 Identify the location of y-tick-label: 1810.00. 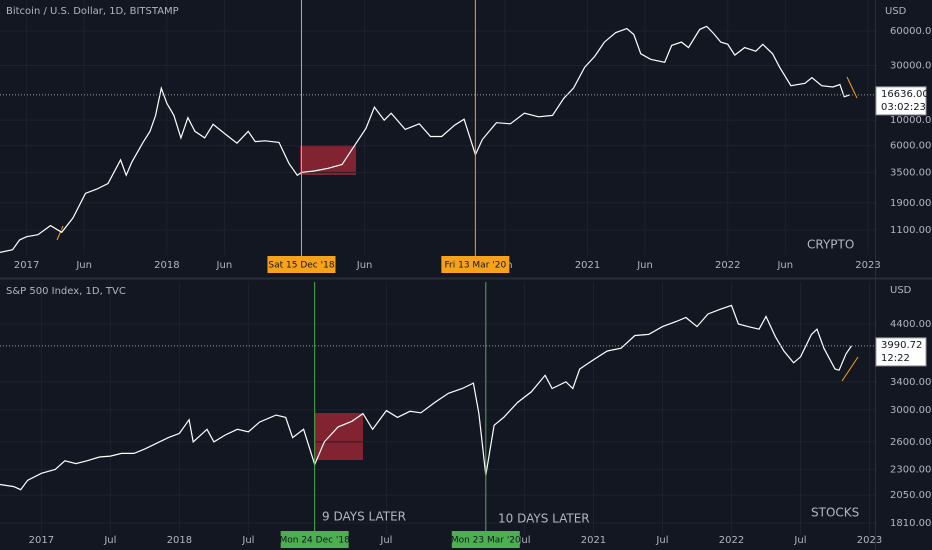
(910, 523).